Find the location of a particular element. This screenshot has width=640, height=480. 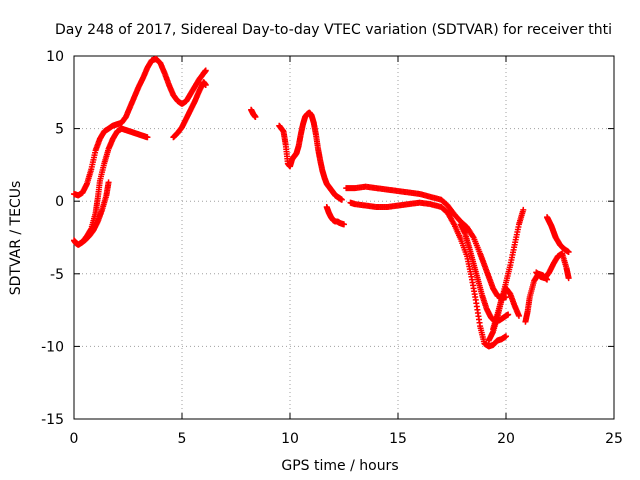

x-tick-label: 25 is located at coordinates (614, 439).